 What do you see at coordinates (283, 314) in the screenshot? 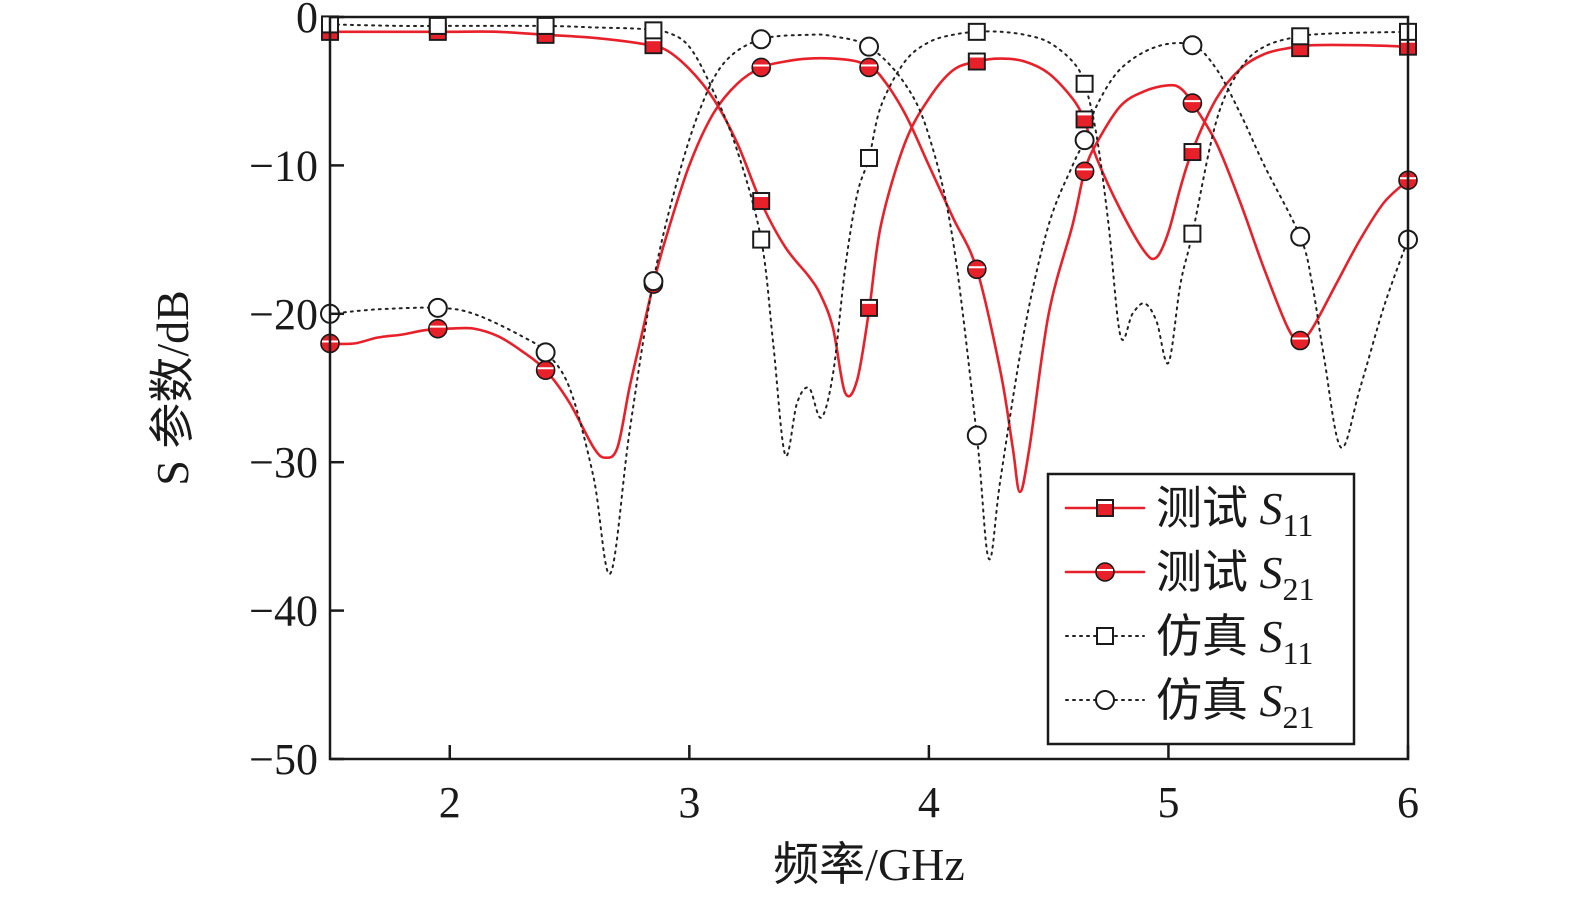
I see `y-tick-label: −20` at bounding box center [283, 314].